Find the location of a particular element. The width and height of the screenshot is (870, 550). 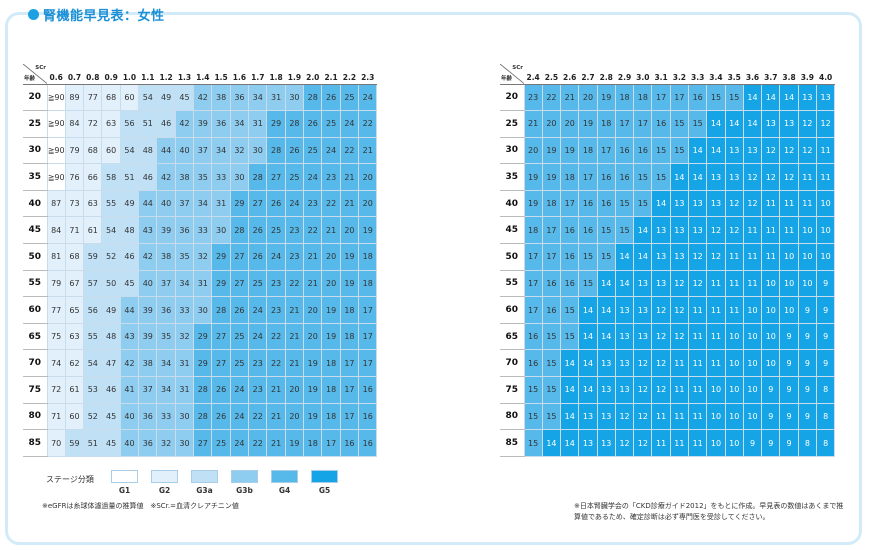

egfr-cell: 33 is located at coordinates (203, 230).